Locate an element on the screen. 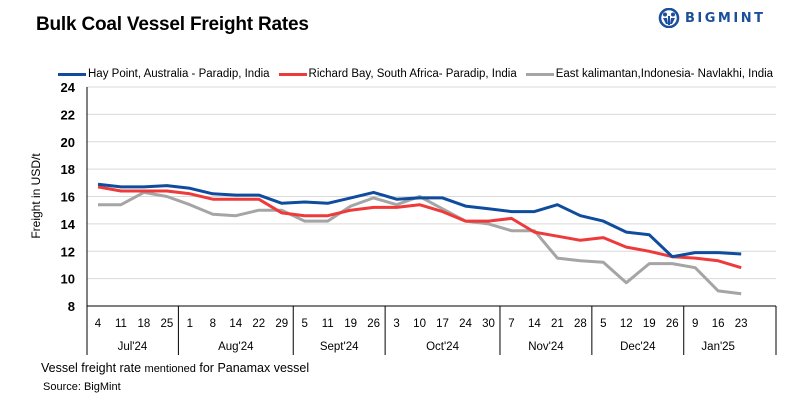 The width and height of the screenshot is (807, 401). footnote-part1: Vessel freight rate is located at coordinates (93, 368).